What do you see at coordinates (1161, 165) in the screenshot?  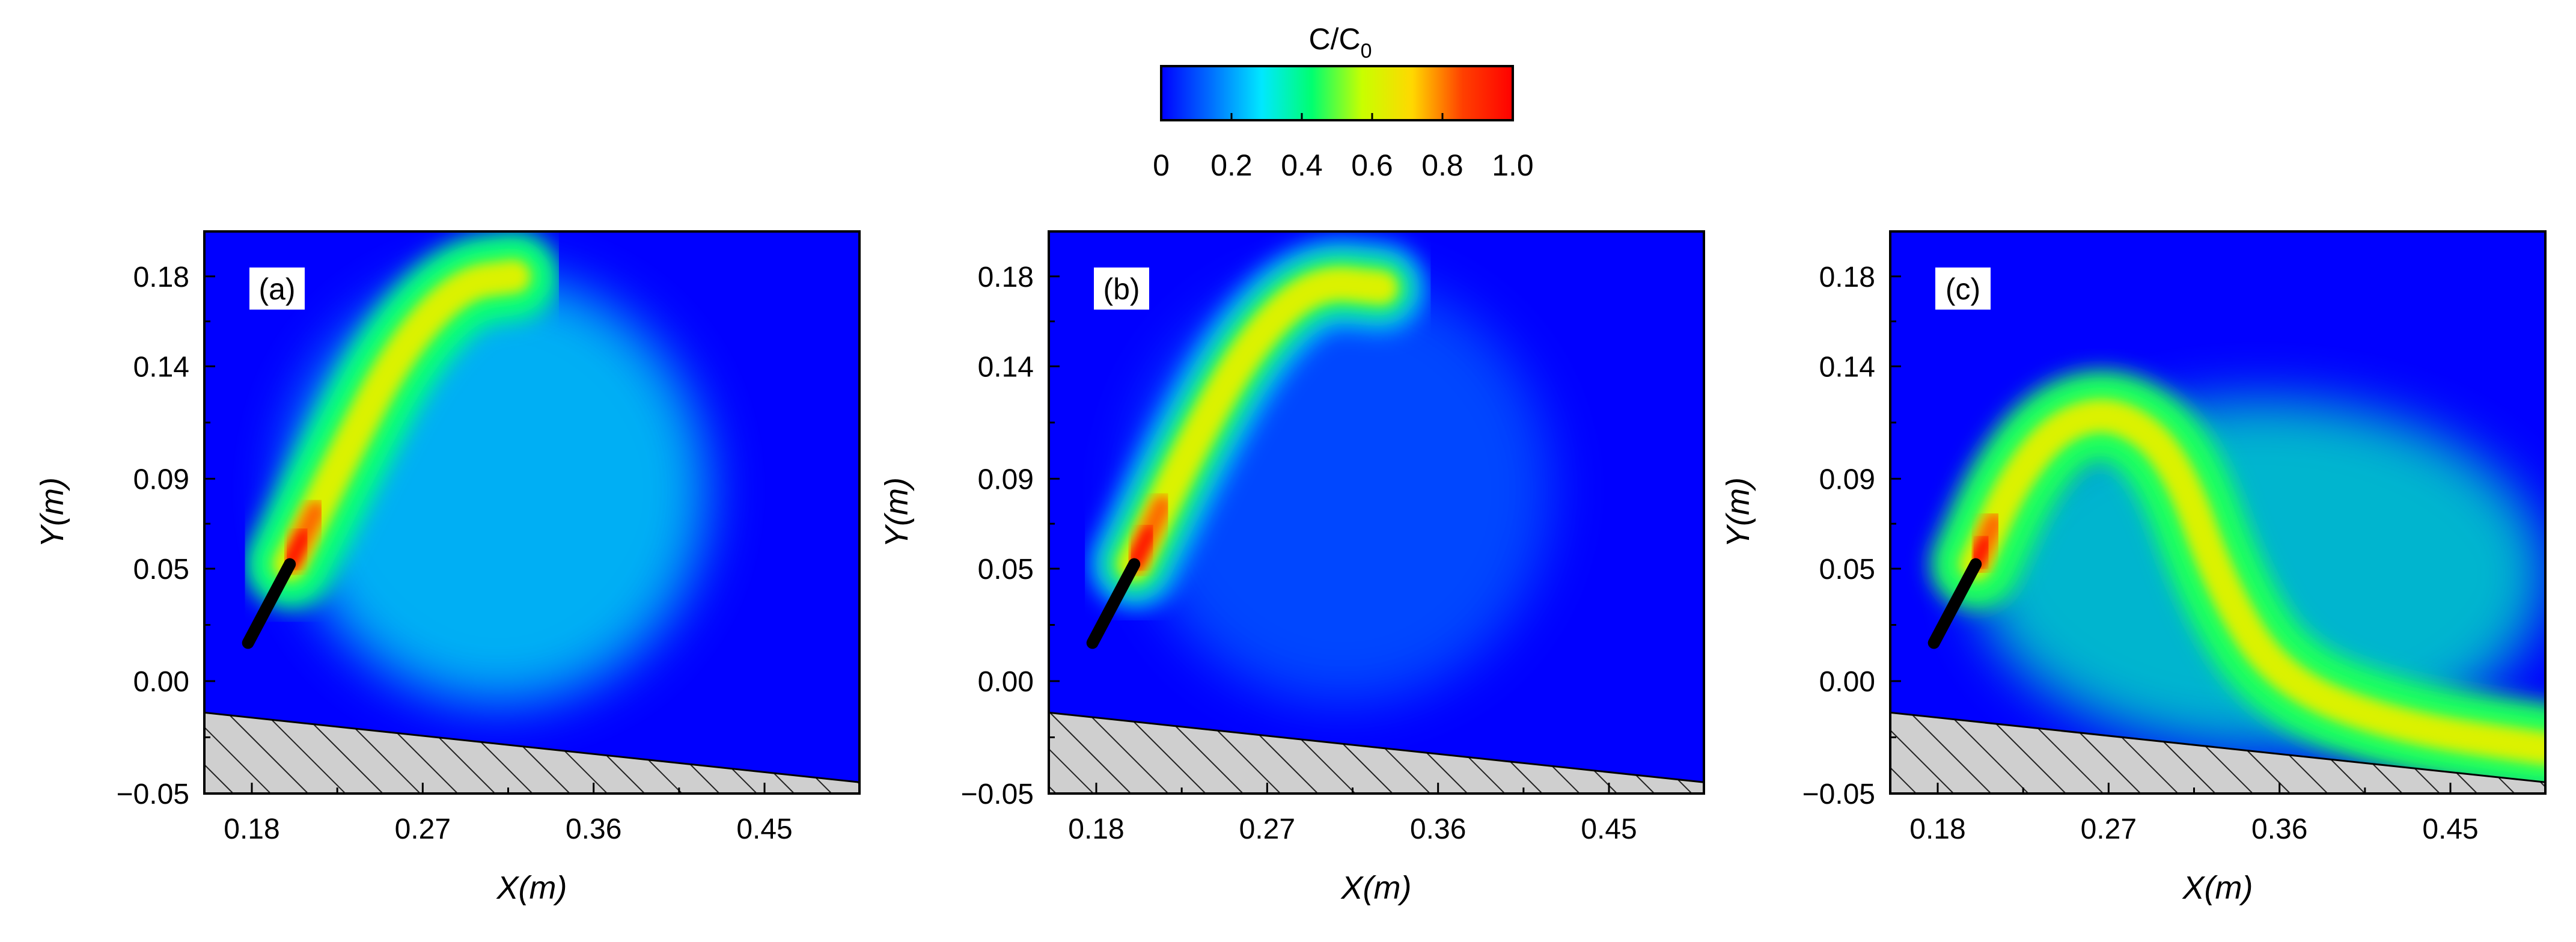 I see `colorbar-tick-label: 0` at bounding box center [1161, 165].